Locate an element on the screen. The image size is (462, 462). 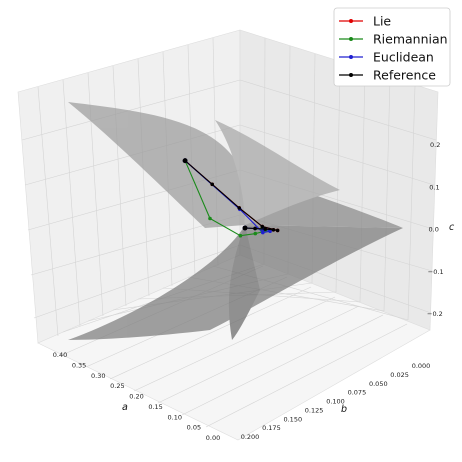
y-axis-label: b is located at coordinates (344, 409).